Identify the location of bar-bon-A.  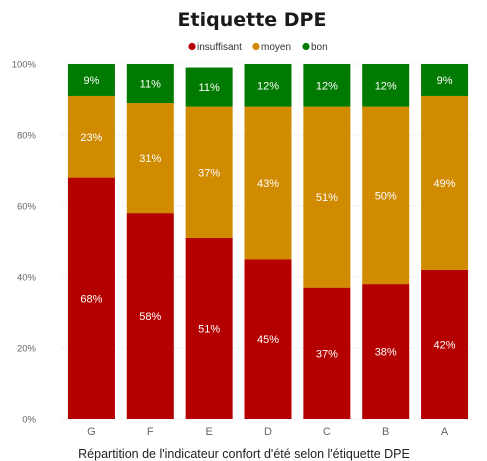
(445, 80).